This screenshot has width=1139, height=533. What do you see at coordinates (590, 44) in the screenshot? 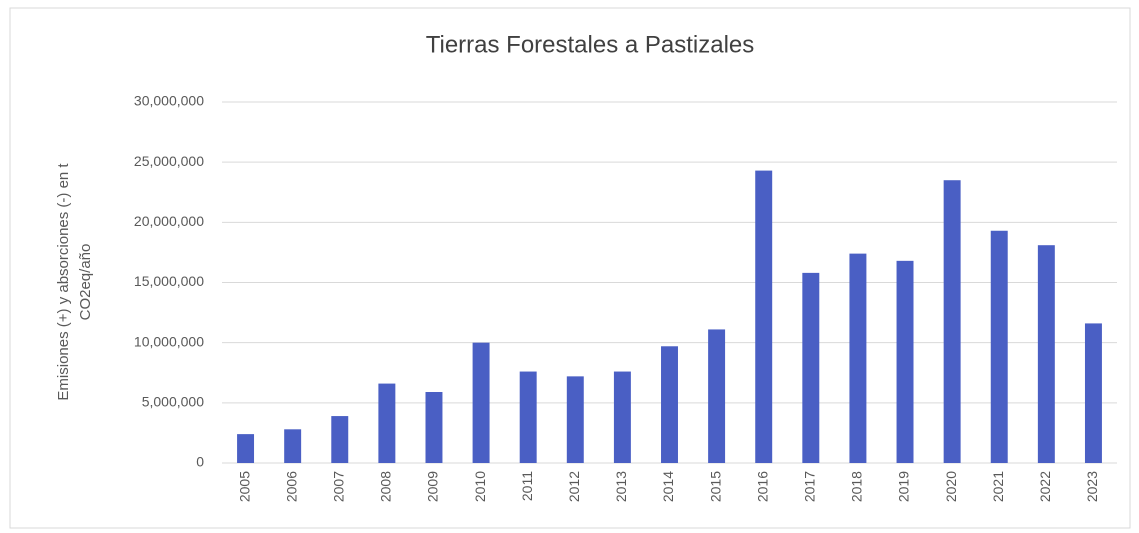
I see `chart-title: Tierras Forestales a Pastizales` at bounding box center [590, 44].